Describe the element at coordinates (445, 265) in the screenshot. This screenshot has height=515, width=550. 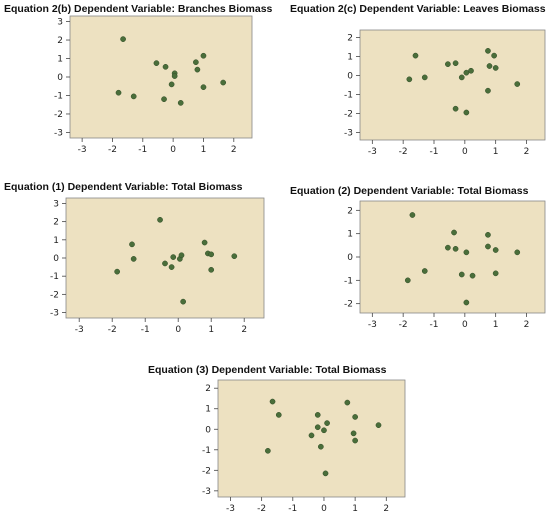
I see `scatter-plot-equation-2: -3 -2 -1 0 1 2 2 1 0 -1 -2` at that location.